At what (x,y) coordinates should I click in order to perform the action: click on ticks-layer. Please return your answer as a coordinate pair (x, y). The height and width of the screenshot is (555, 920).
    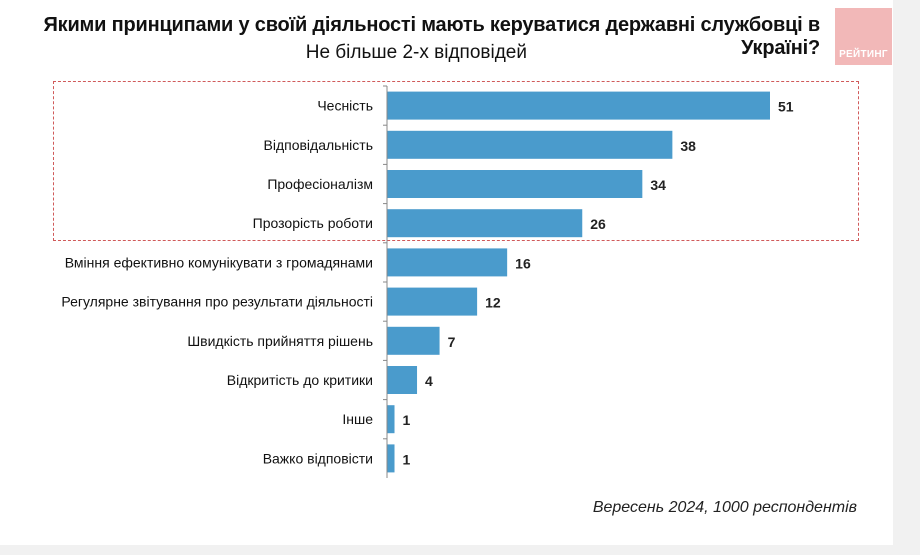
    Looking at the image, I should click on (385, 262).